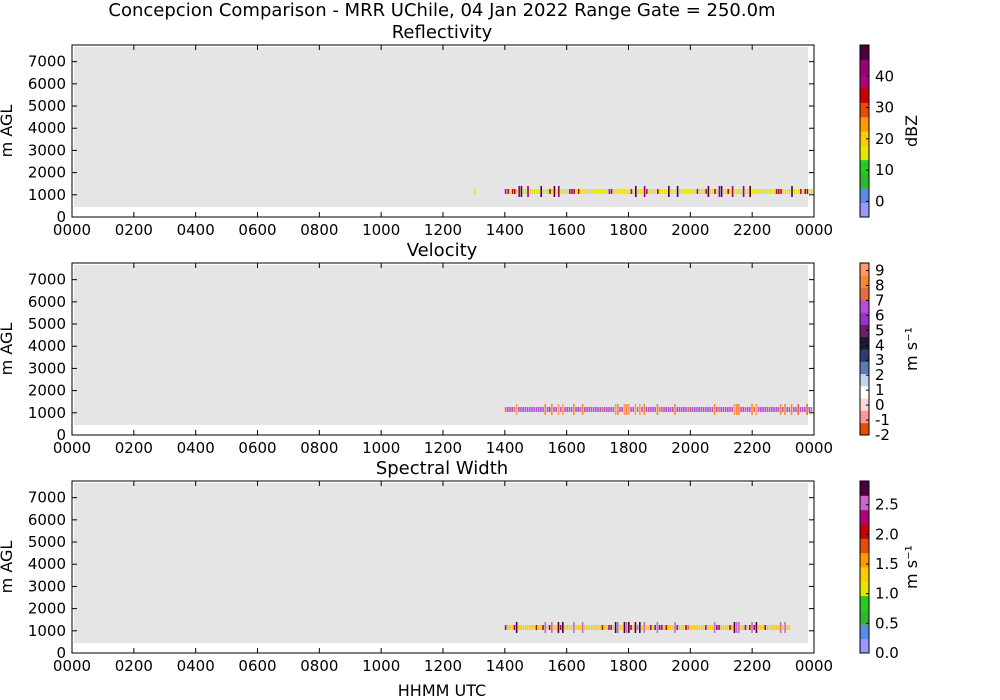 The width and height of the screenshot is (1000, 700). I want to click on x-tick-label: 0200, so click(134, 666).